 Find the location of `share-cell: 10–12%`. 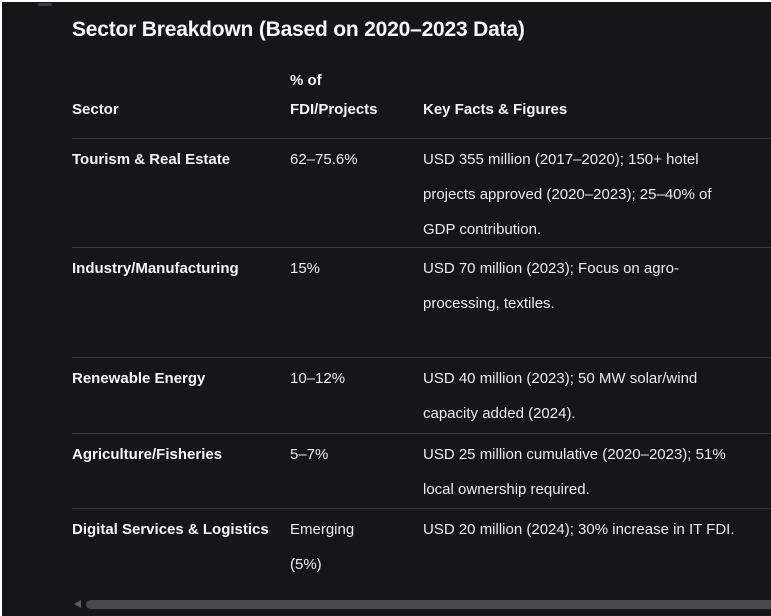

share-cell: 10–12% is located at coordinates (318, 378).